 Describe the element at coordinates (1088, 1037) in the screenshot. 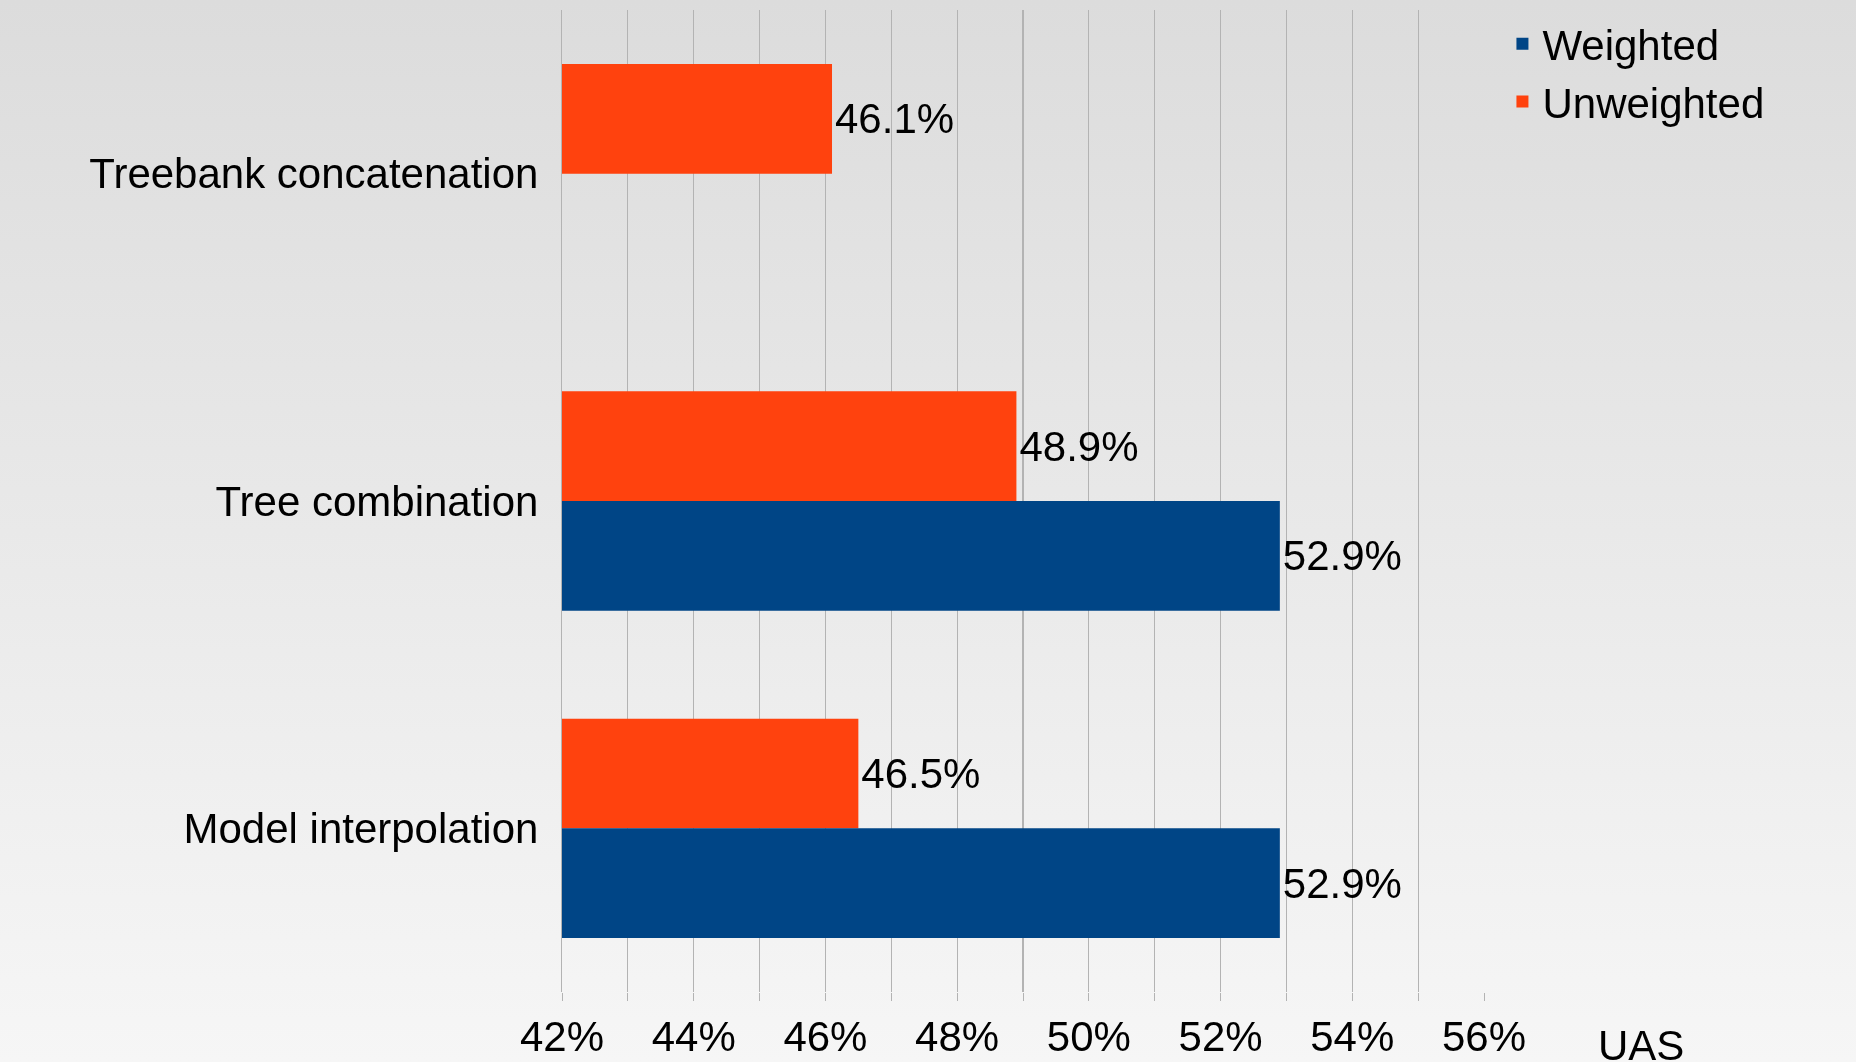

I see `x-tick-label: 50%` at that location.